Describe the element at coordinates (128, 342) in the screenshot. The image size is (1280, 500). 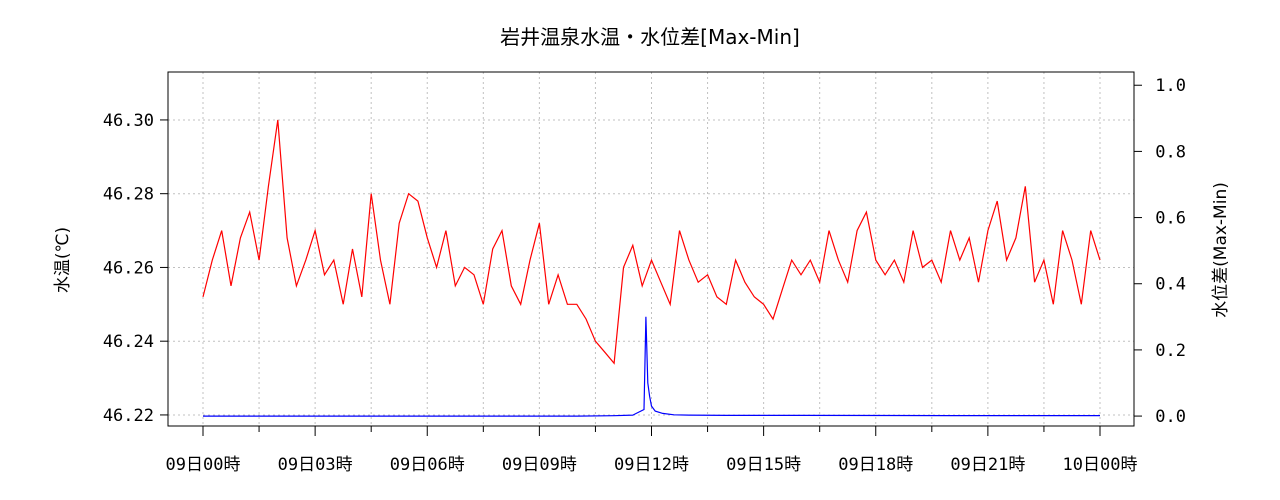
I see `y-left-tick-label: 46.24` at that location.